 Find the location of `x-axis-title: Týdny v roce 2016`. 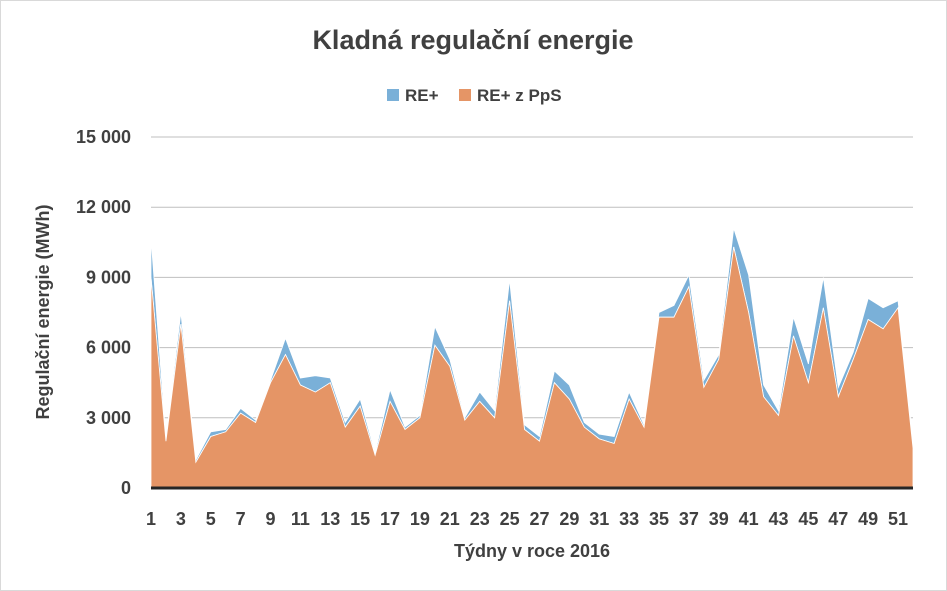

x-axis-title: Týdny v roce 2016 is located at coordinates (532, 551).